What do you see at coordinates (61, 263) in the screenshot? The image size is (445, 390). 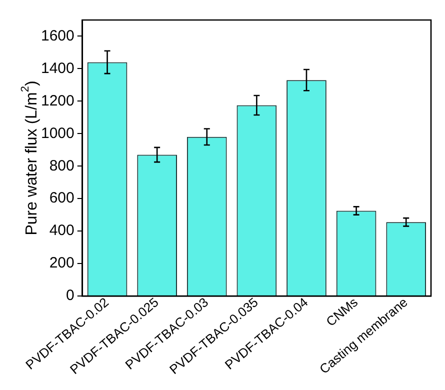 I see `y-tick-label: 200` at bounding box center [61, 263].